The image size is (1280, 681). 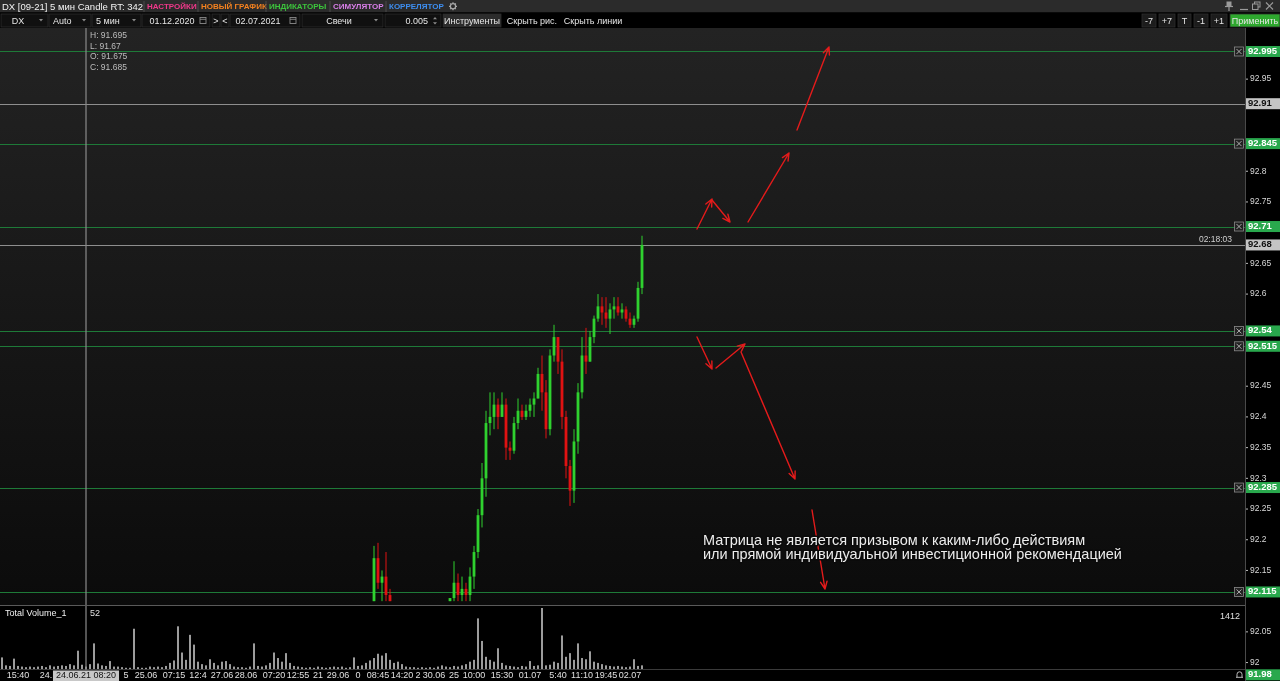 What do you see at coordinates (258, 20) in the screenshot?
I see `text: 02.07.2021` at bounding box center [258, 20].